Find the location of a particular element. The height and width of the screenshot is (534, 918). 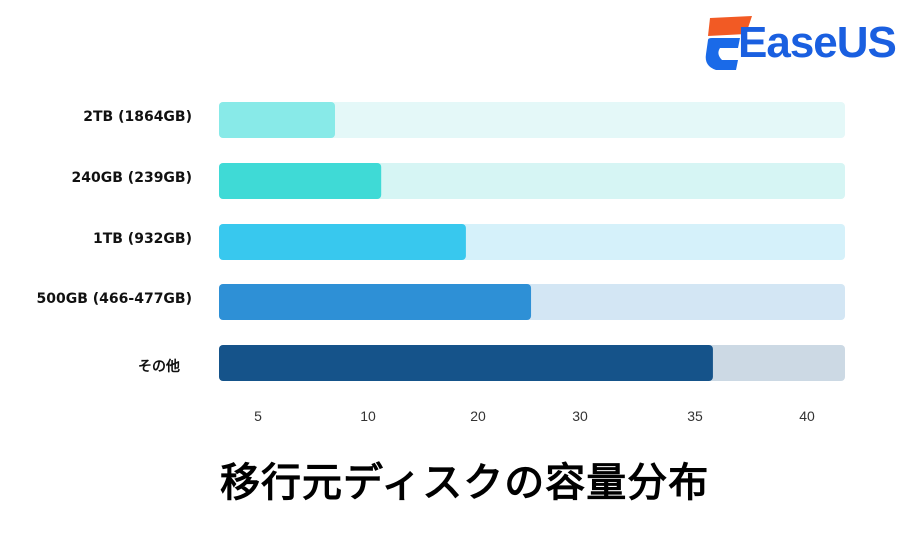

category-label: 2TB (1864GB) is located at coordinates (137, 117).